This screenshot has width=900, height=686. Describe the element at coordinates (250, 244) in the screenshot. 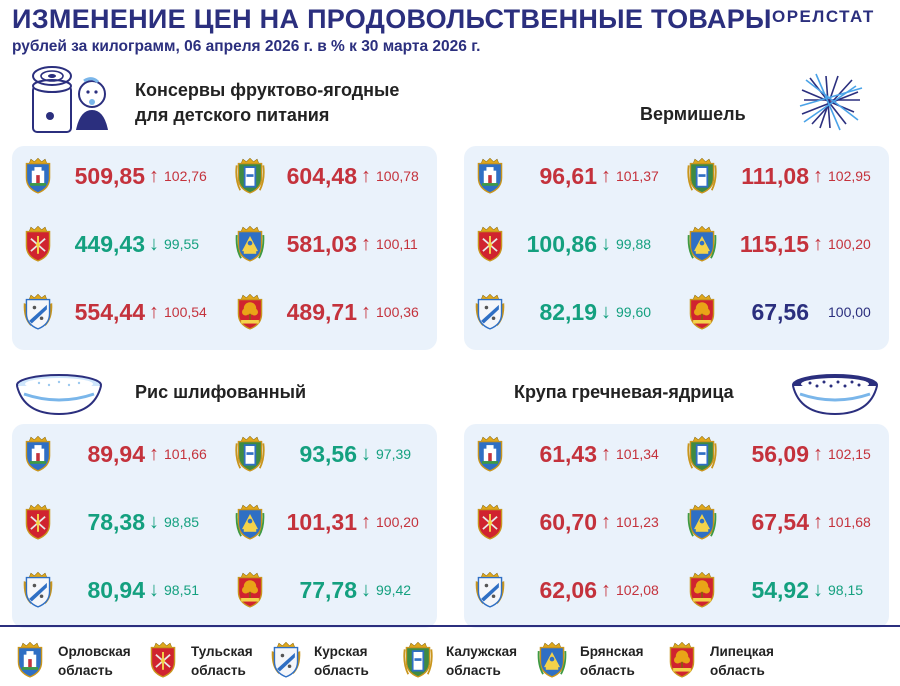

I see `crest-bryansk-icon` at that location.